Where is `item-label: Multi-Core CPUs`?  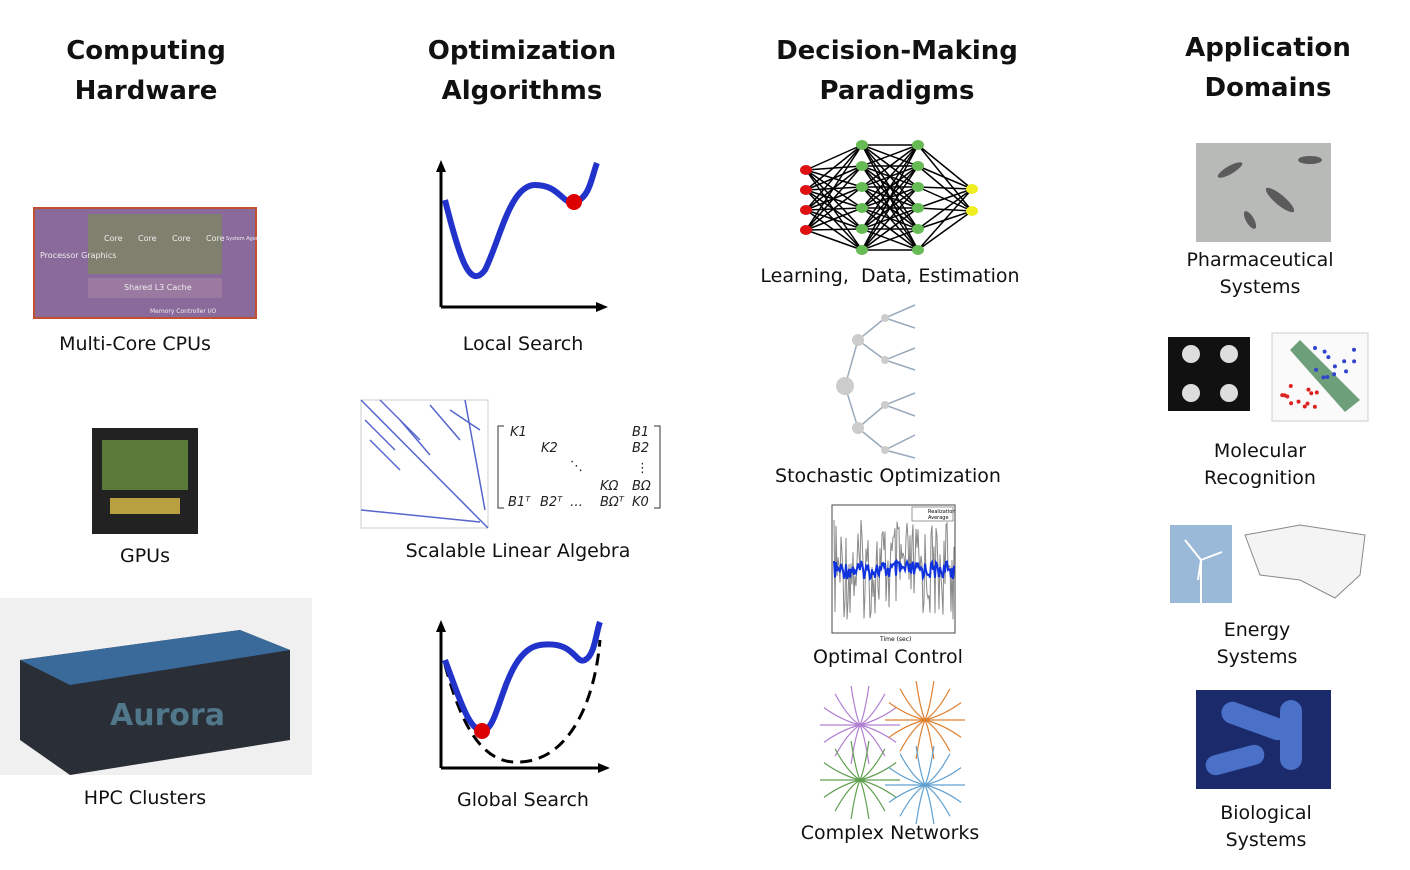
item-label: Multi-Core CPUs is located at coordinates (135, 344).